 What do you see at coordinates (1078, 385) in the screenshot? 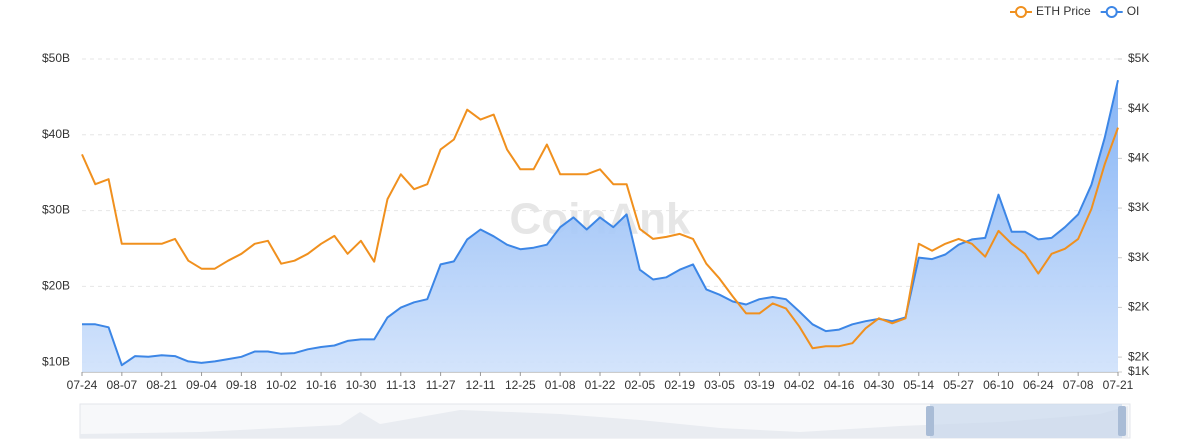
I see `x-tick-label: 07-08` at bounding box center [1078, 385].